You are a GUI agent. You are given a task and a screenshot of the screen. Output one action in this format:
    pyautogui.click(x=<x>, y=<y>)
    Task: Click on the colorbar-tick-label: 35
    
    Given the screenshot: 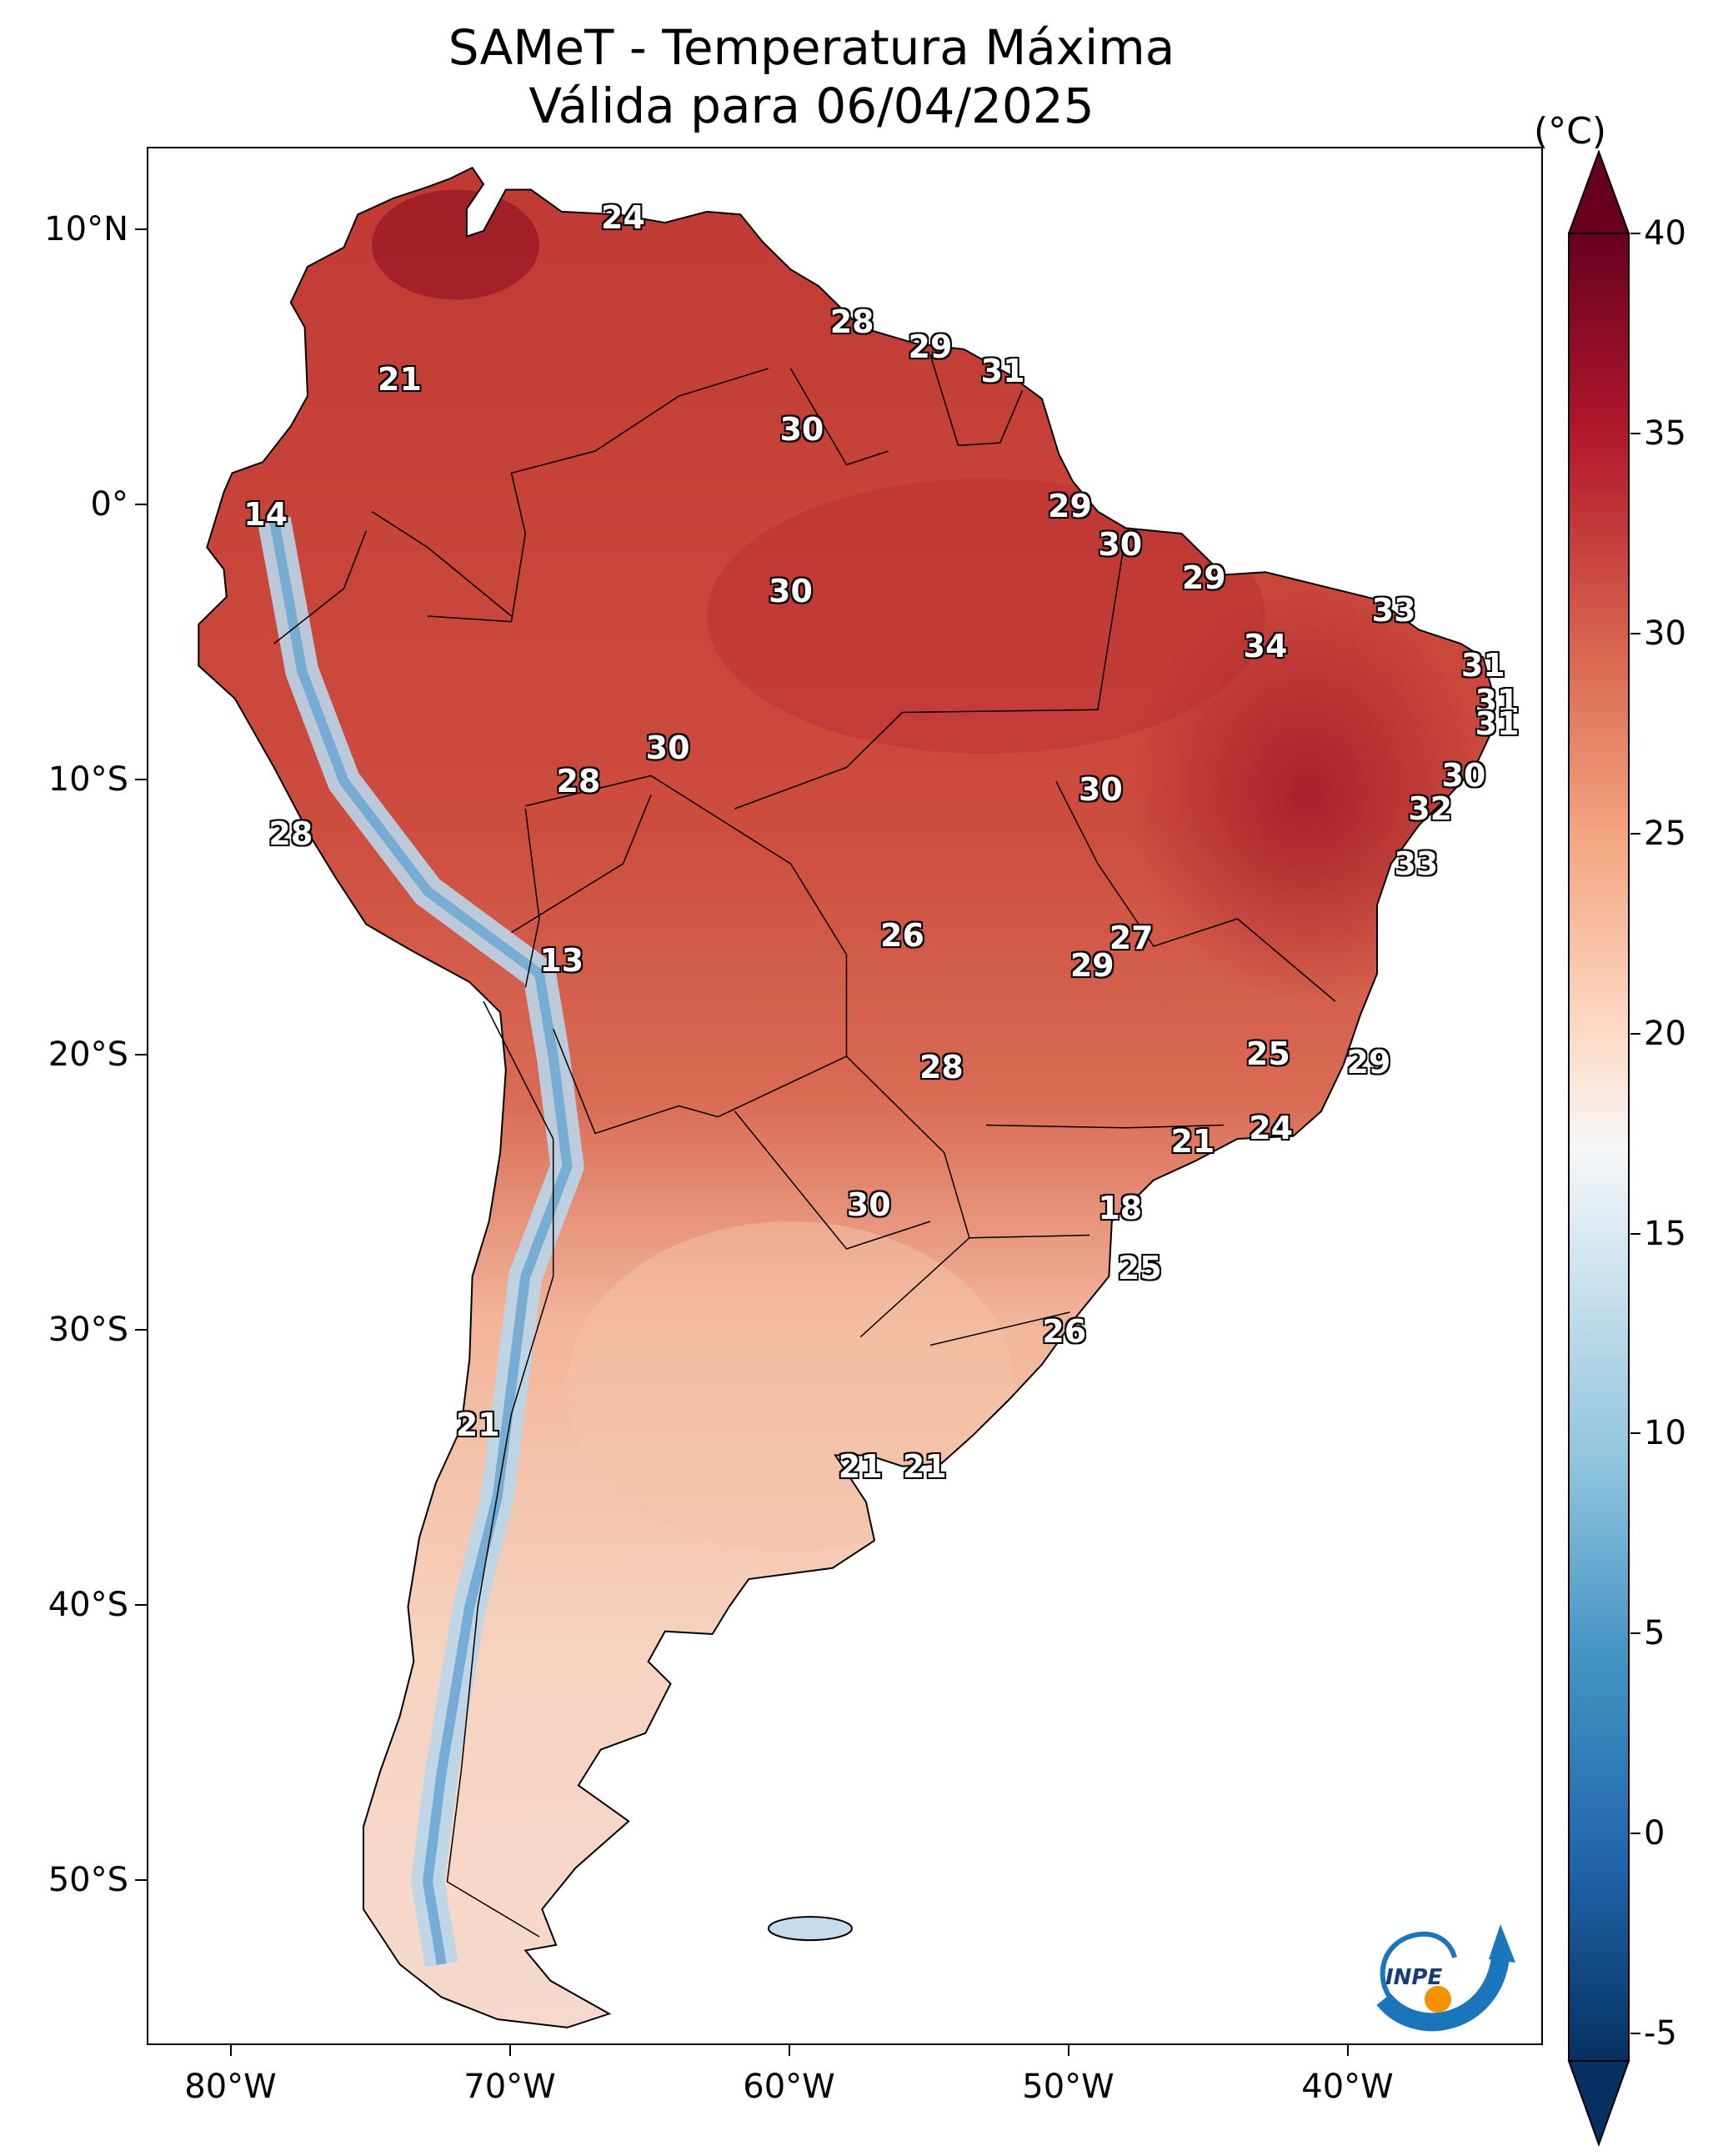 What is the action you would take?
    pyautogui.click(x=1665, y=433)
    